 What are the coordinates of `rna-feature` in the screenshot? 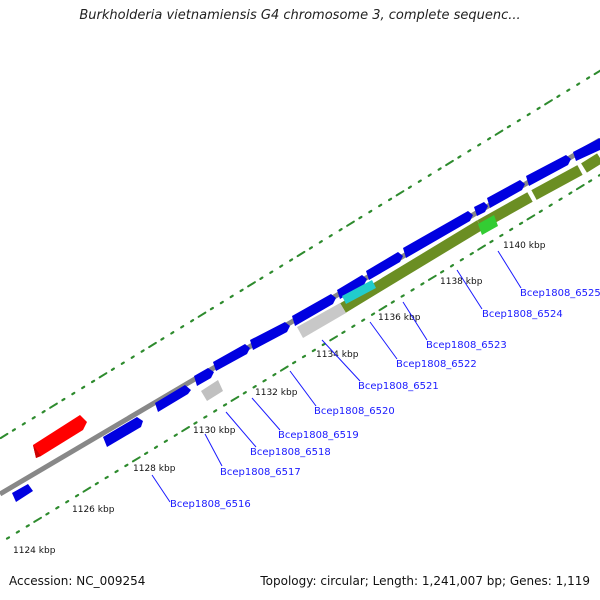 It's located at (60, 436).